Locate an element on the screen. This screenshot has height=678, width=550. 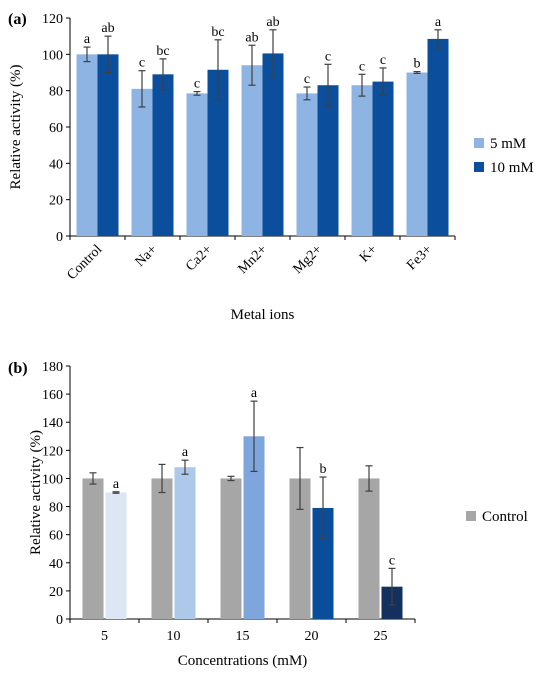
x-tick-label: 10 is located at coordinates (174, 636).